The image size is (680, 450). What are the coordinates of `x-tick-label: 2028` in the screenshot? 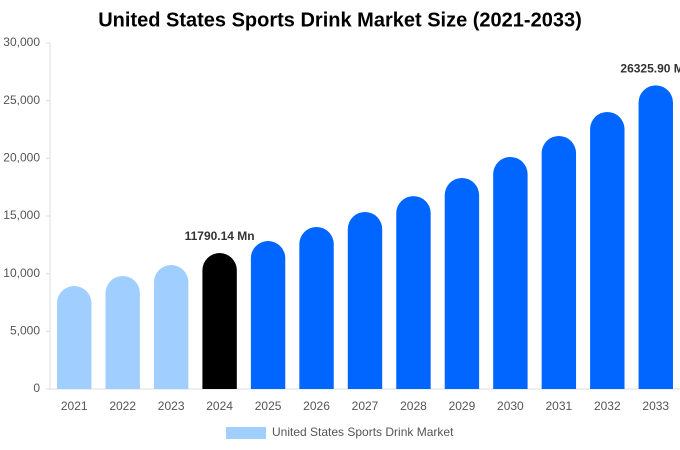 It's located at (413, 406).